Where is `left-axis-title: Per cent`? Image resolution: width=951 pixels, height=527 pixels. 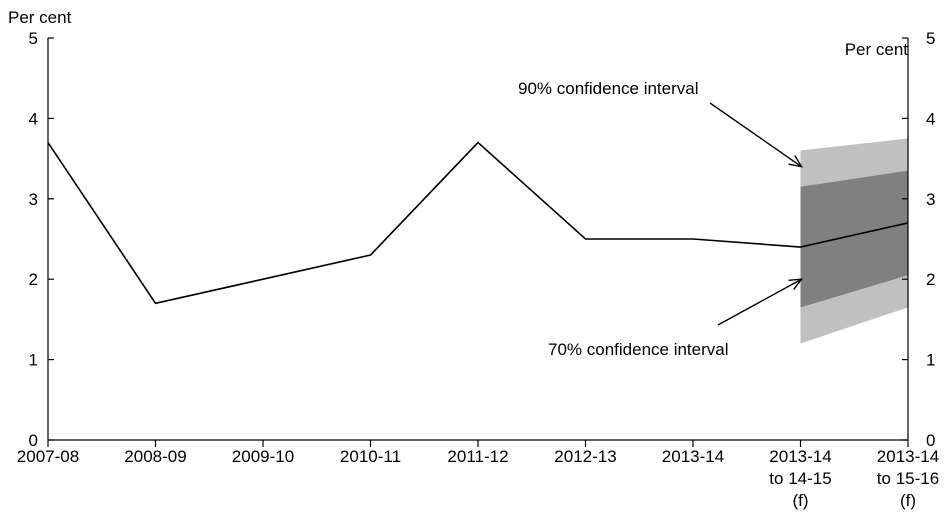
left-axis-title: Per cent is located at coordinates (40, 17).